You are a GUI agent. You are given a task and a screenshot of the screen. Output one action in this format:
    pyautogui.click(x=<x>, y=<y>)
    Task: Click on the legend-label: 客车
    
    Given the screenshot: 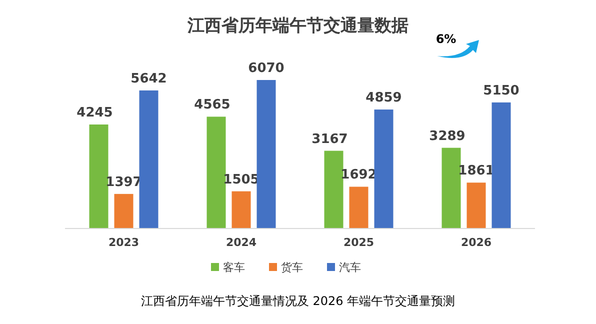 What is the action you would take?
    pyautogui.click(x=234, y=267)
    